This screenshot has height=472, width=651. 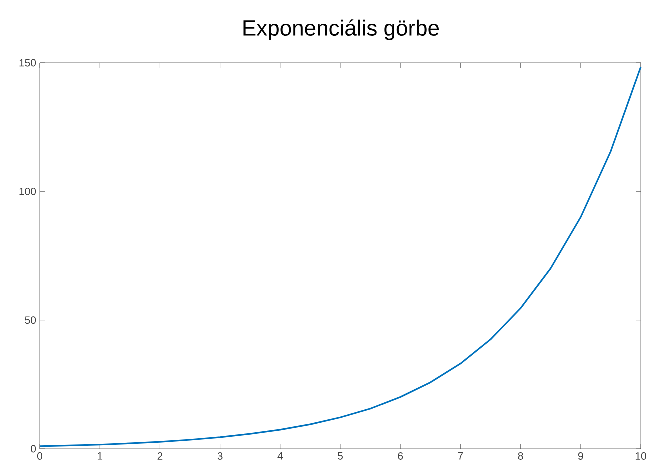 I want to click on x-tick-label: 3, so click(x=220, y=456).